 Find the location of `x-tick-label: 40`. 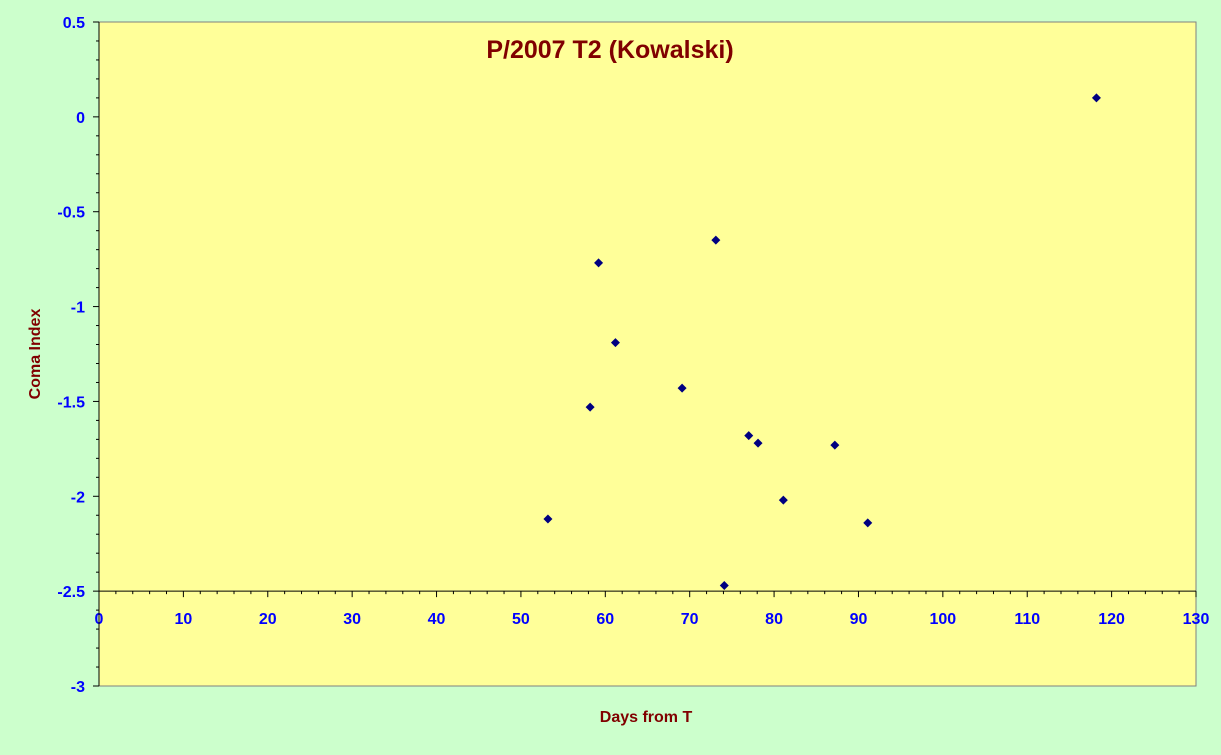

x-tick-label: 40 is located at coordinates (437, 619).